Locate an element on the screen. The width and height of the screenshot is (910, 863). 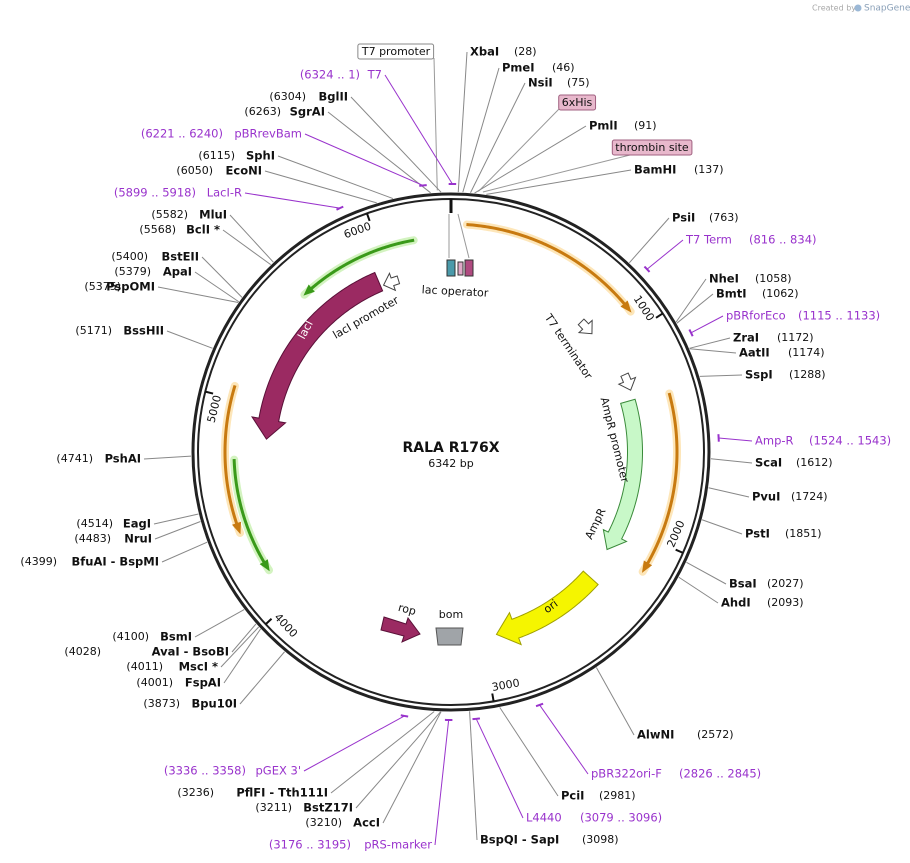
site-name: PmlI is located at coordinates (603, 126).